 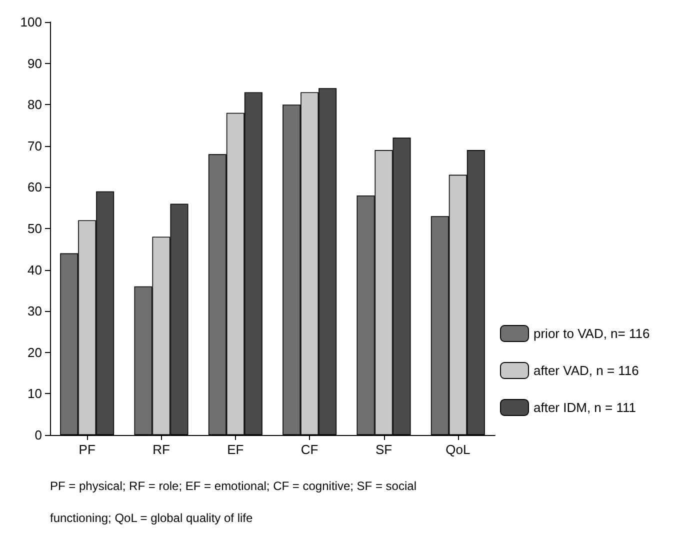 I want to click on x-tick-label: RF, so click(x=161, y=449).